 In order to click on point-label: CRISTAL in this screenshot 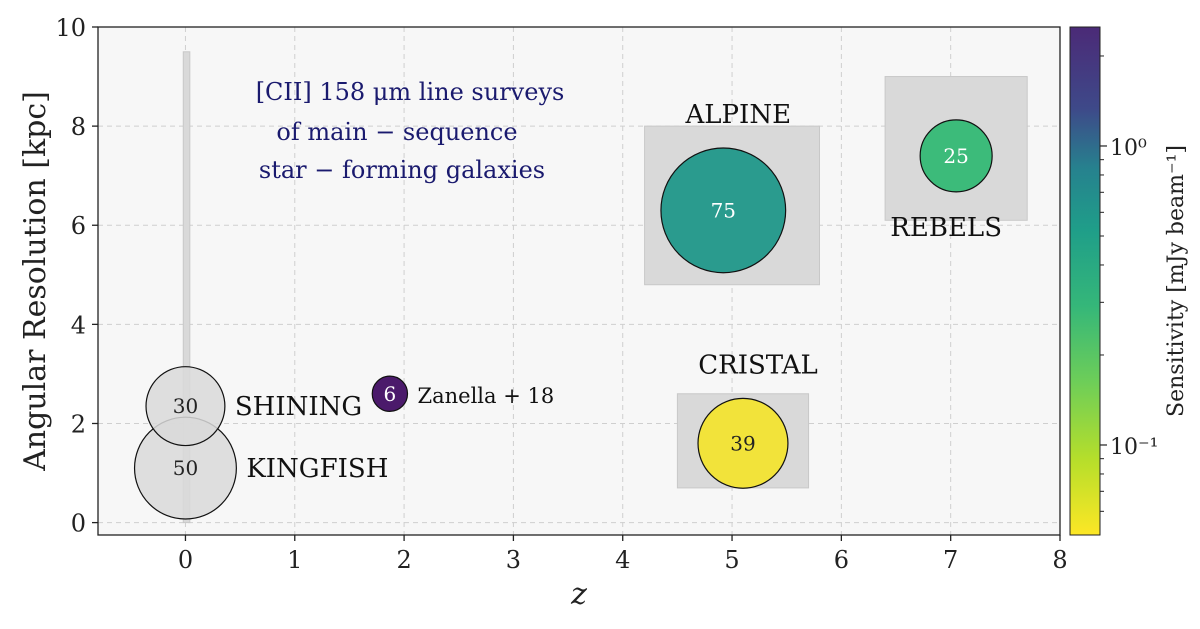, I will do `click(758, 365)`.